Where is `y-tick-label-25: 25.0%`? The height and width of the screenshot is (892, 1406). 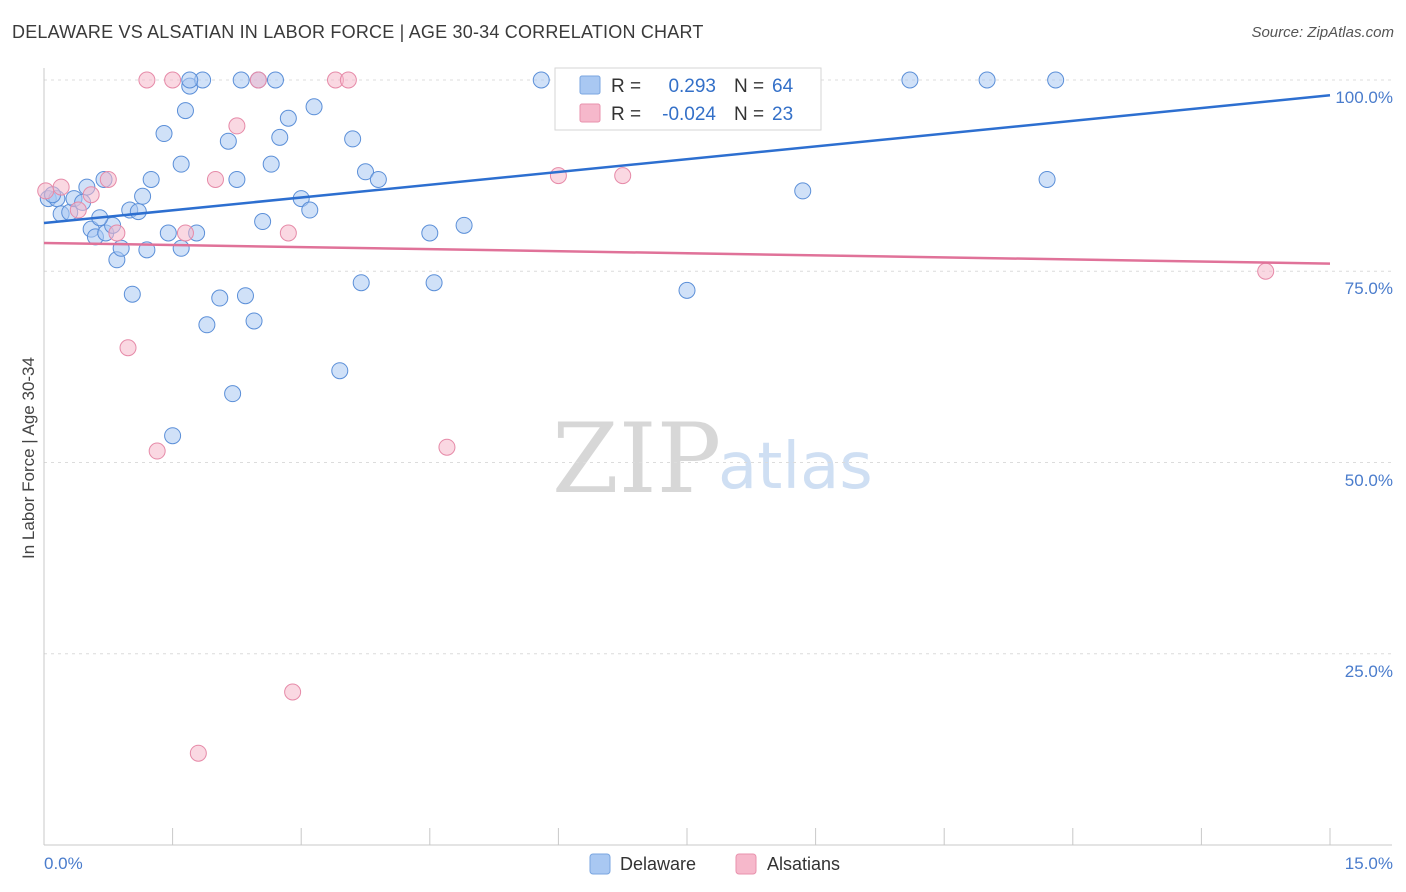
y-tick-label-25: 25.0% is located at coordinates (1369, 671).